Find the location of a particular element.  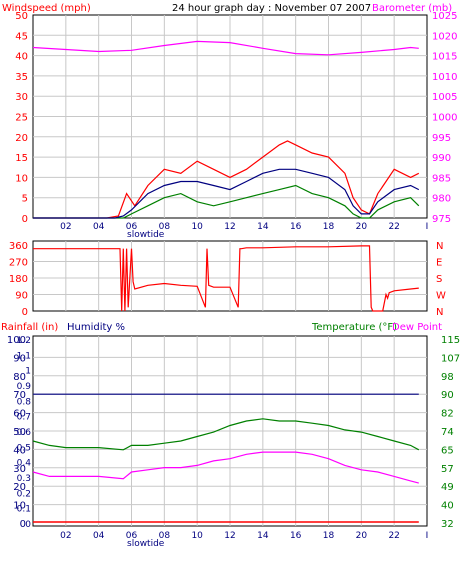

dewpoint-line is located at coordinates (225, 467).